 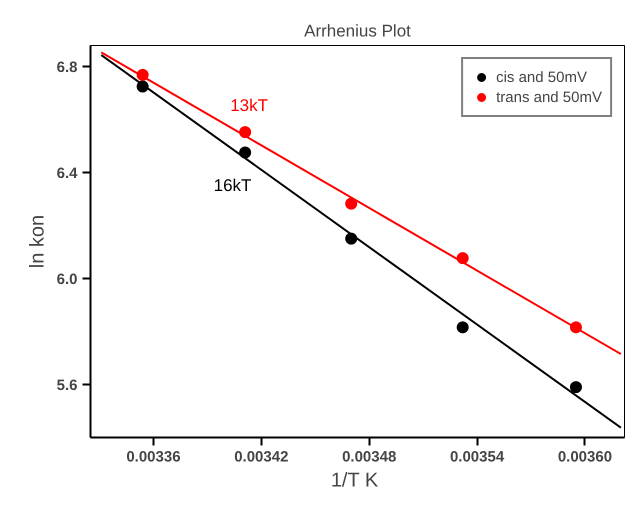 What do you see at coordinates (261, 457) in the screenshot?
I see `x-tick-label: 0.00342` at bounding box center [261, 457].